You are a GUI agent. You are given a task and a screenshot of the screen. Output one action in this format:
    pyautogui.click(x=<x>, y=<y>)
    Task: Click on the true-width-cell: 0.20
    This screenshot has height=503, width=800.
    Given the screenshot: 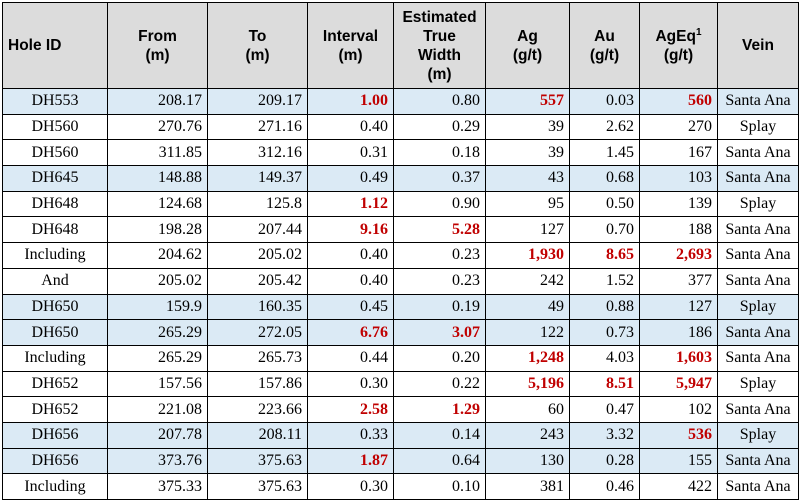 What is the action you would take?
    pyautogui.click(x=439, y=358)
    